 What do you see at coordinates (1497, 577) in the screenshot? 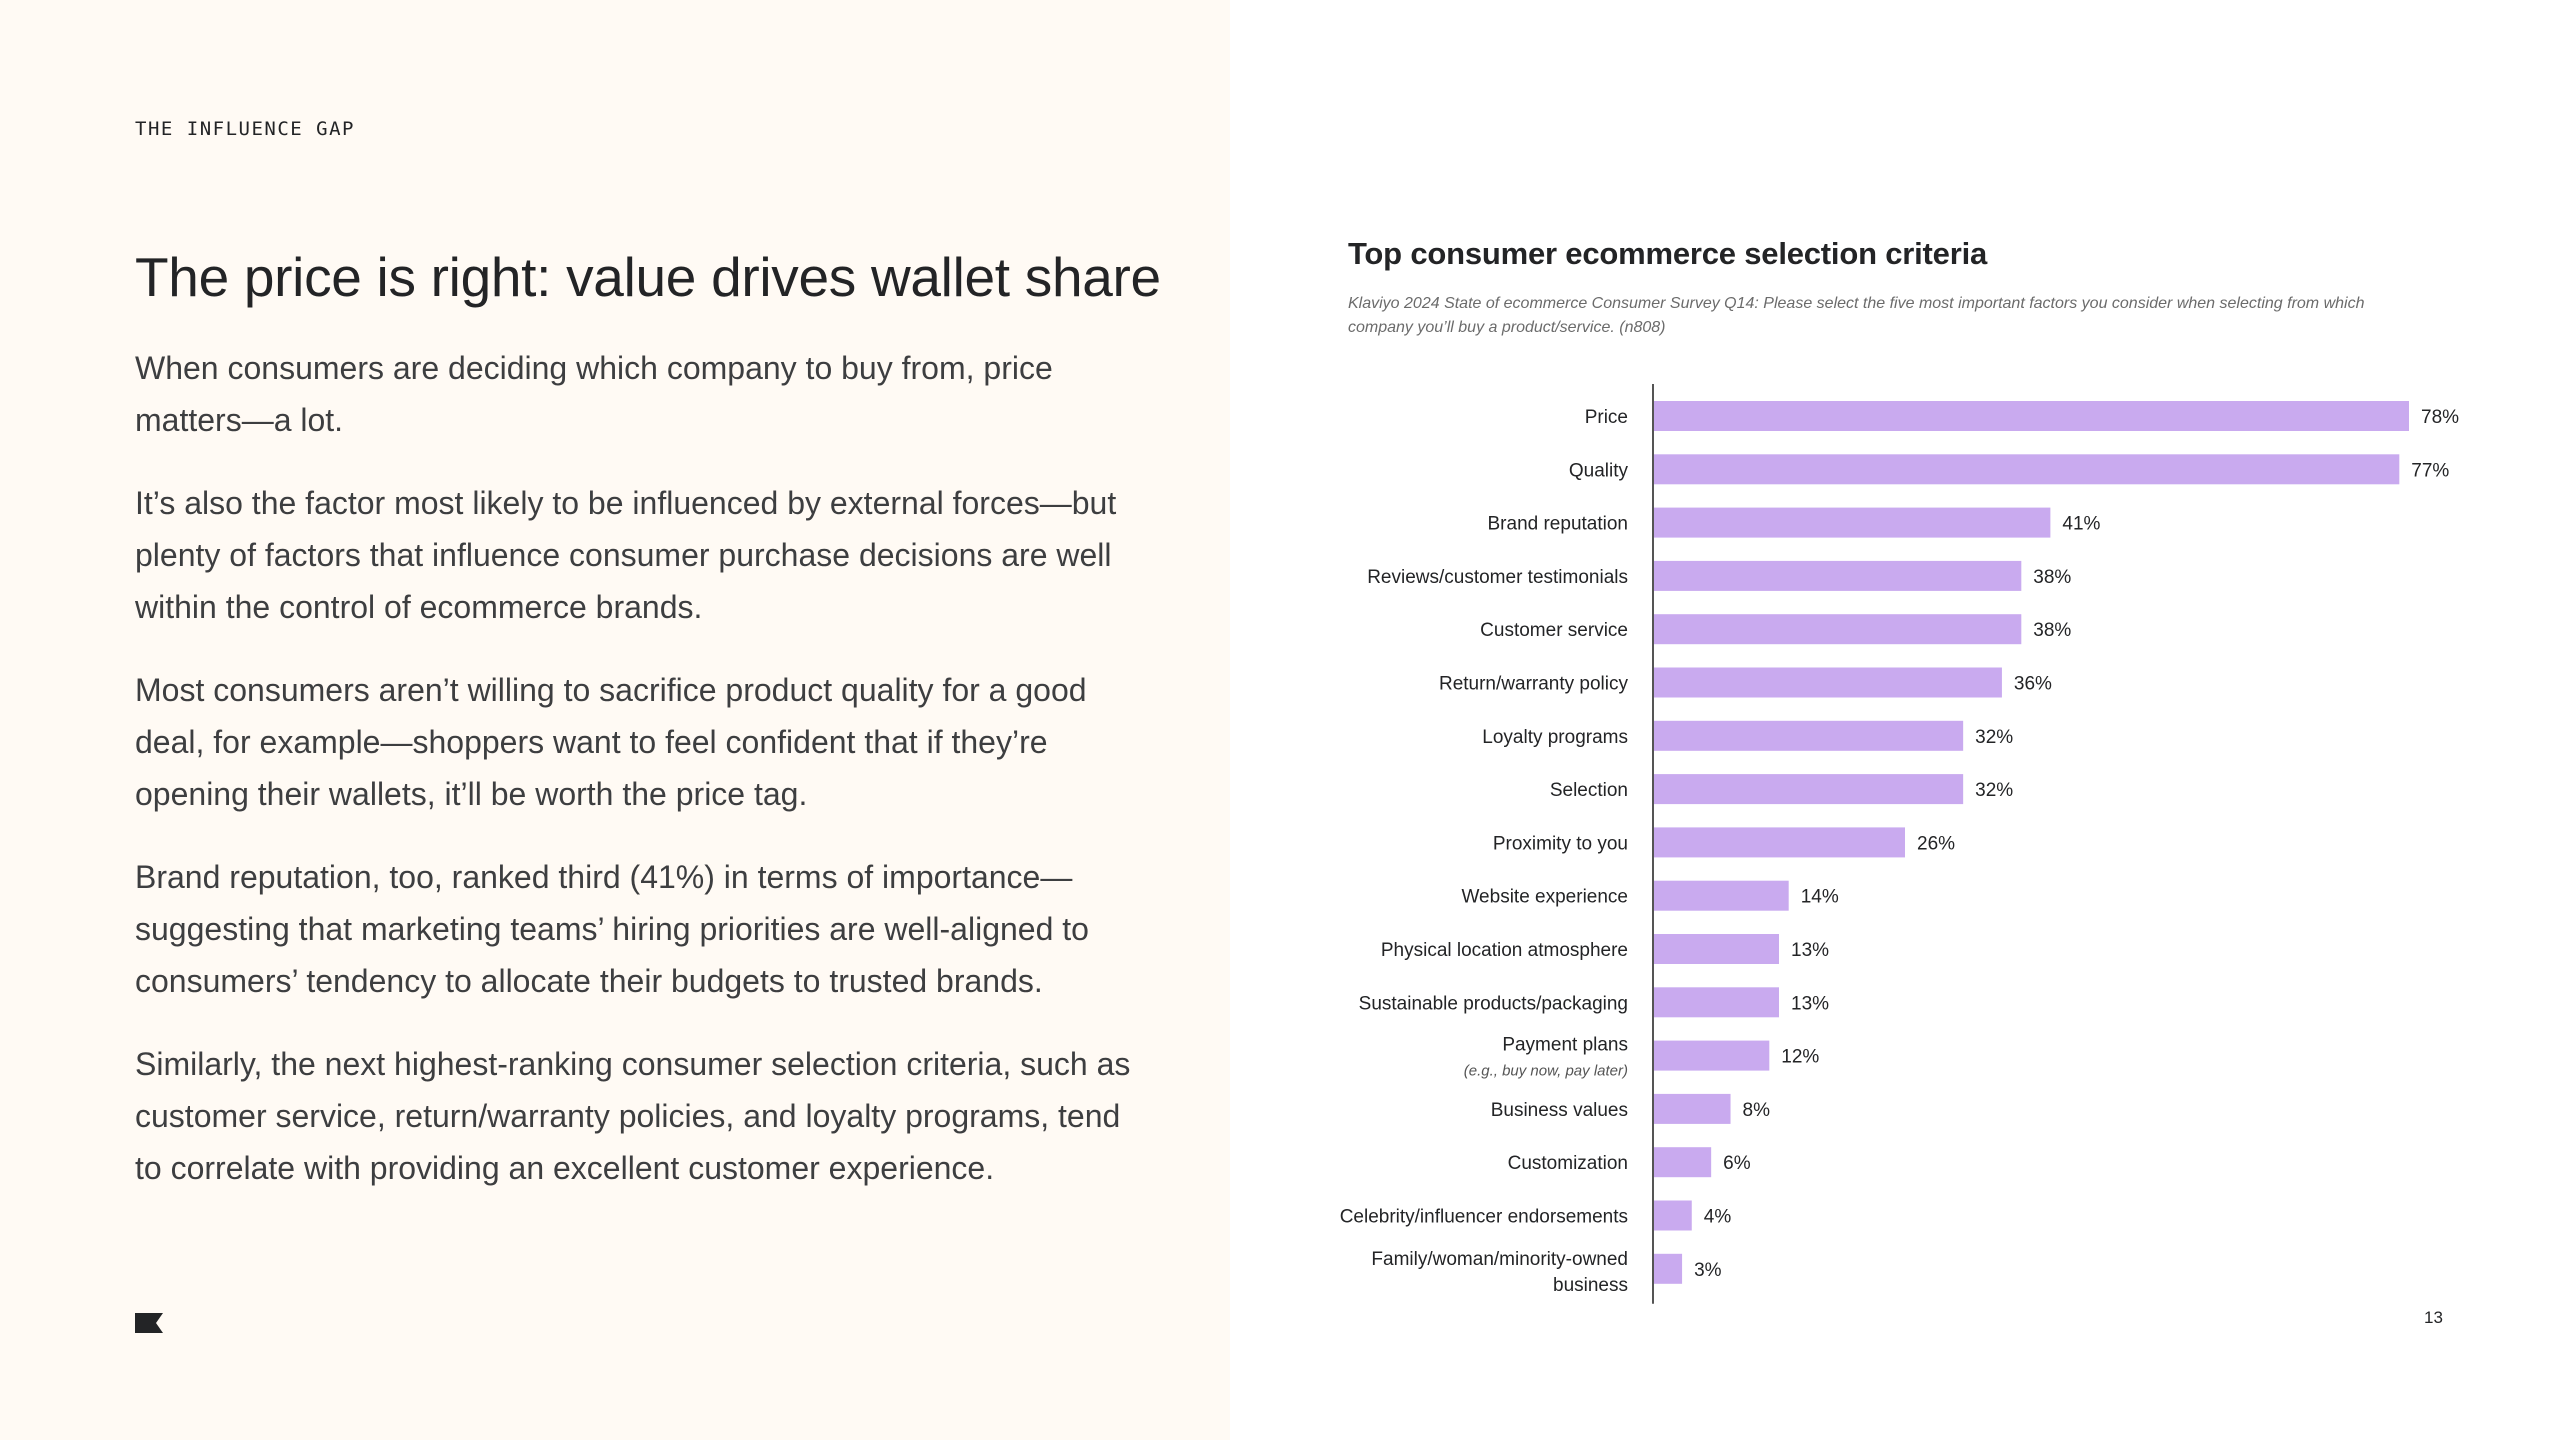
I see `category-label: Reviews/customer testimonials` at bounding box center [1497, 577].